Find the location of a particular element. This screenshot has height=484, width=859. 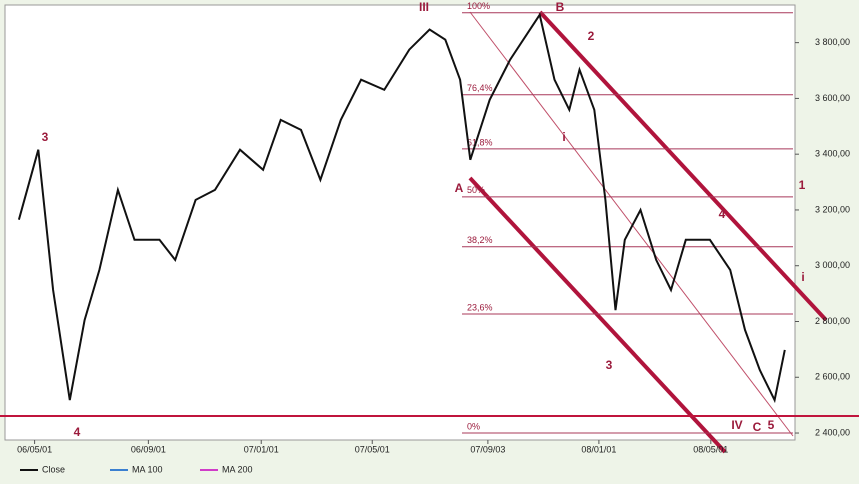

fib-label: 61,8% is located at coordinates (480, 142).